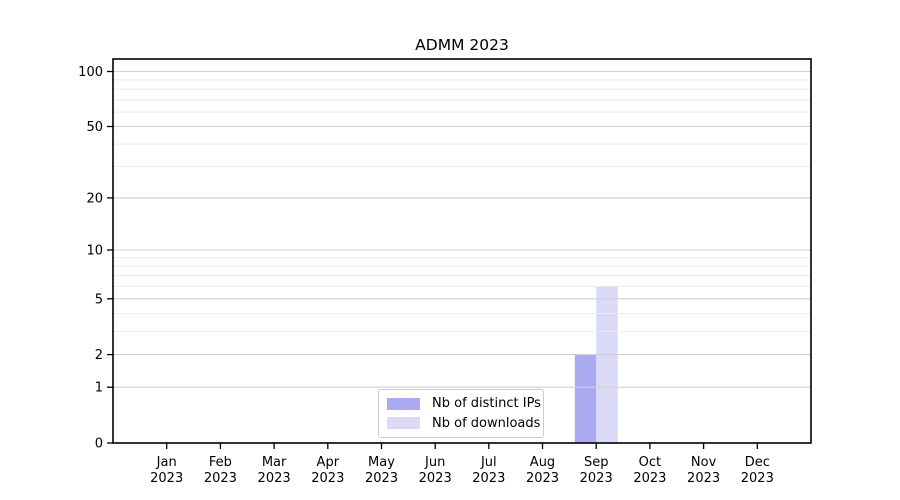 Image resolution: width=900 pixels, height=500 pixels. I want to click on x-tick-label-month: Mar, so click(274, 462).